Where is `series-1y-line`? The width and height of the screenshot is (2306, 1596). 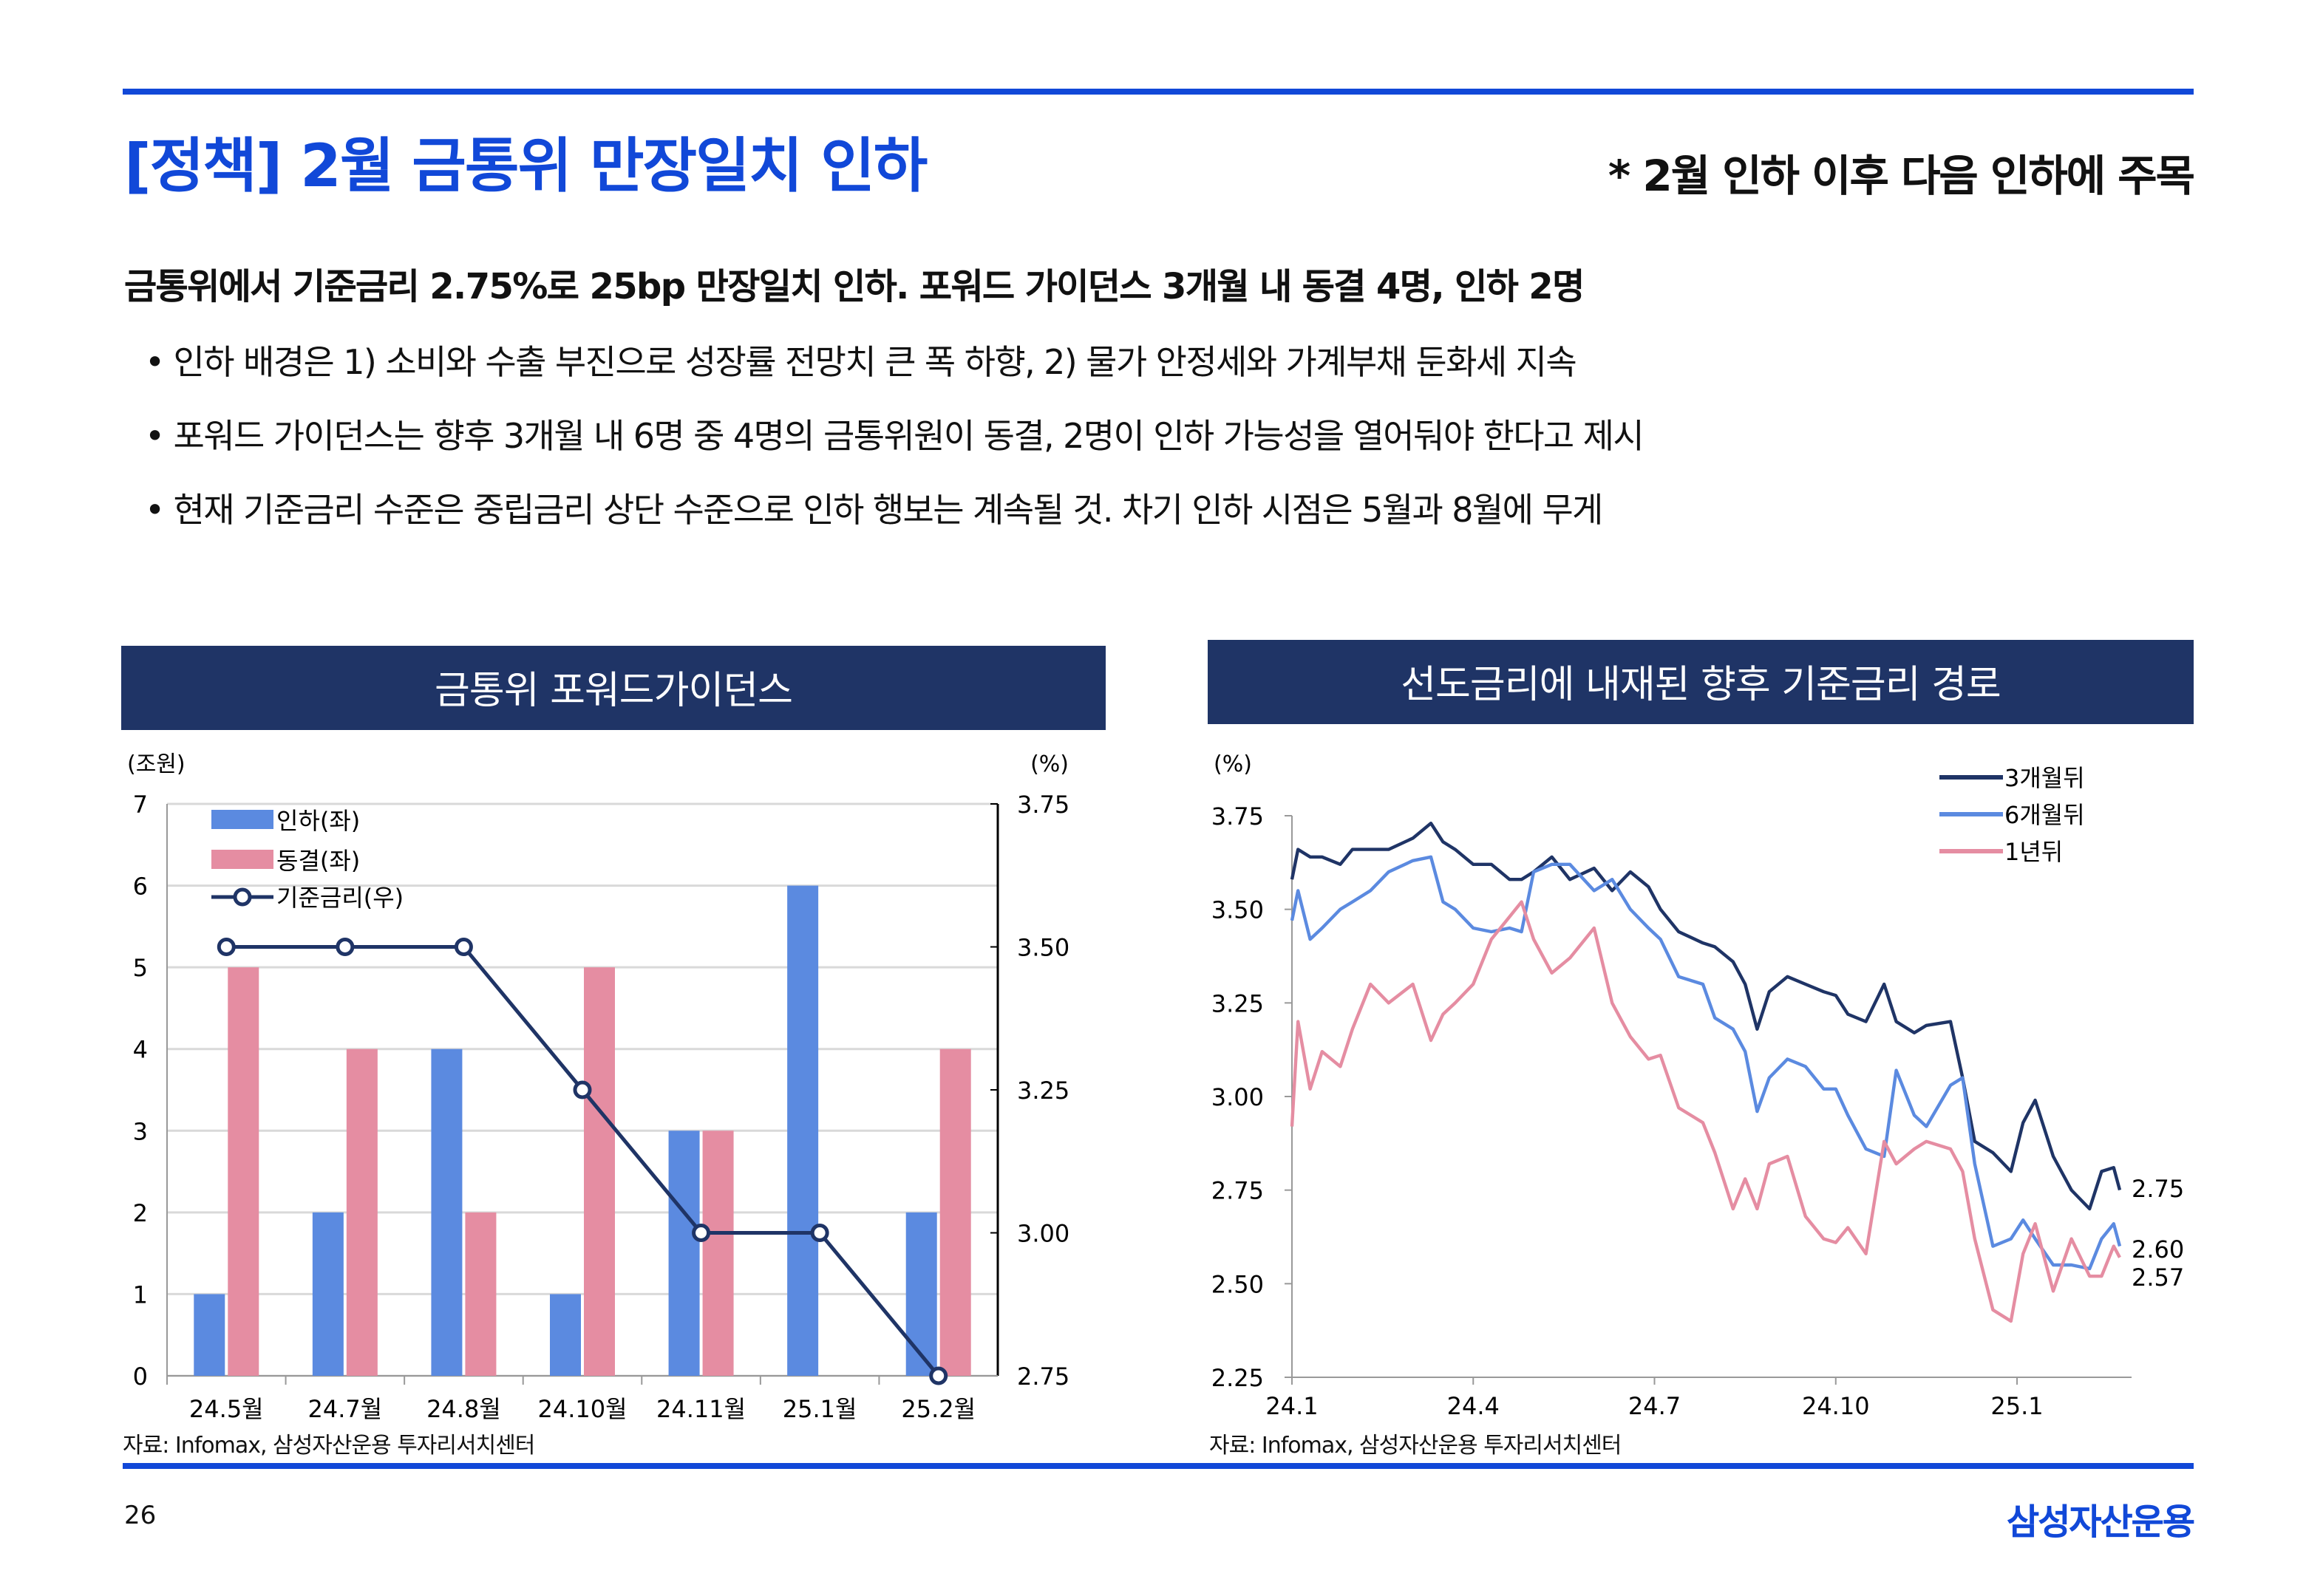 series-1y-line is located at coordinates (1706, 1111).